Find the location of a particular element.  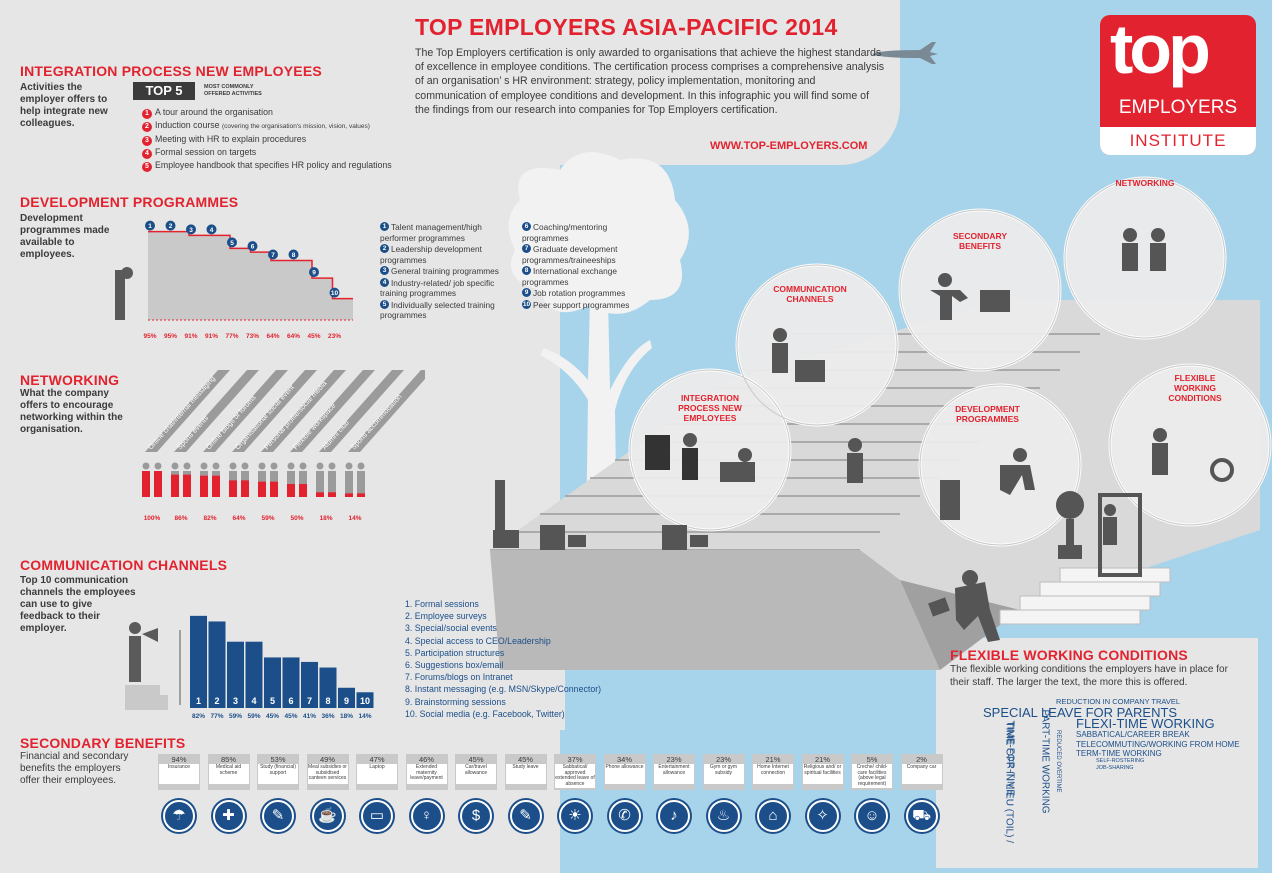

megaphone-icon is located at coordinates (150, 635).